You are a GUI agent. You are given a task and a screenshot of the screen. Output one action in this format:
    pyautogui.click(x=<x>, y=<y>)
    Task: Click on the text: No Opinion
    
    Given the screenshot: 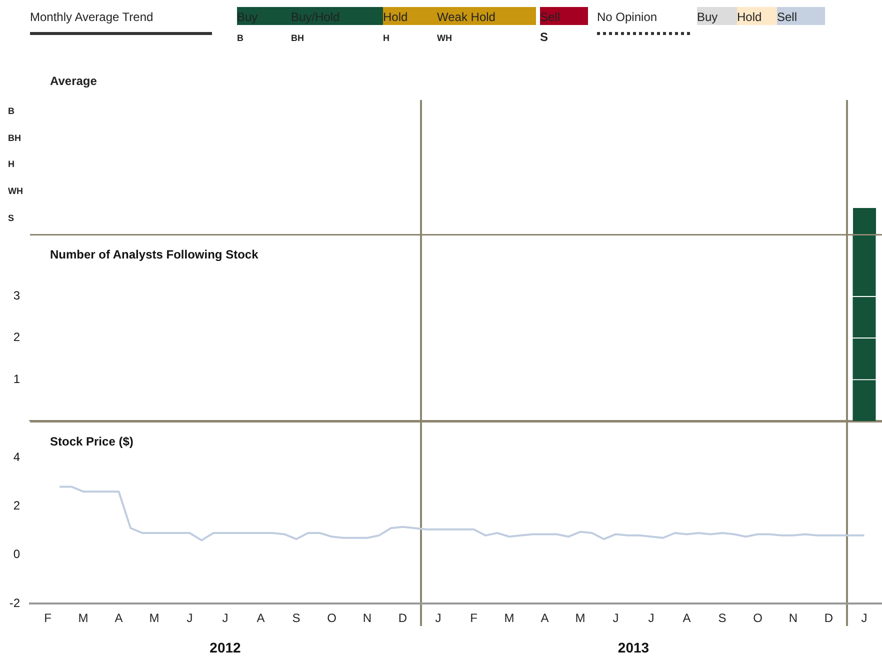 What is the action you would take?
    pyautogui.click(x=627, y=17)
    